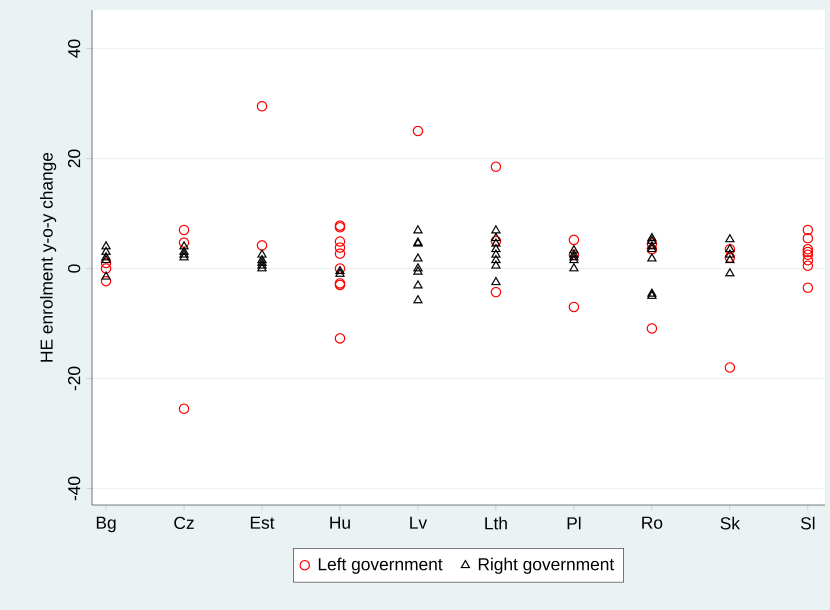  Describe the element at coordinates (340, 522) in the screenshot. I see `x-tick-label: Hu` at that location.